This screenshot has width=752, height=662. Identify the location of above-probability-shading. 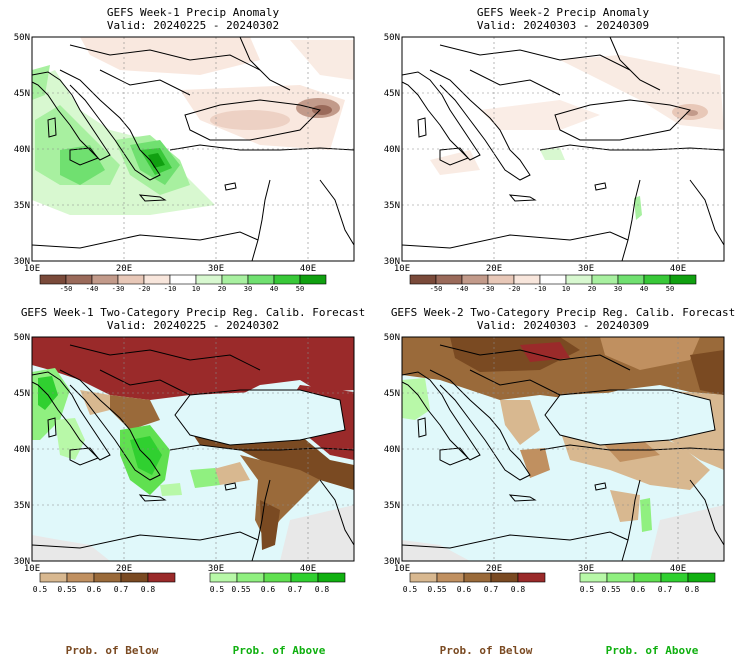
(527, 455).